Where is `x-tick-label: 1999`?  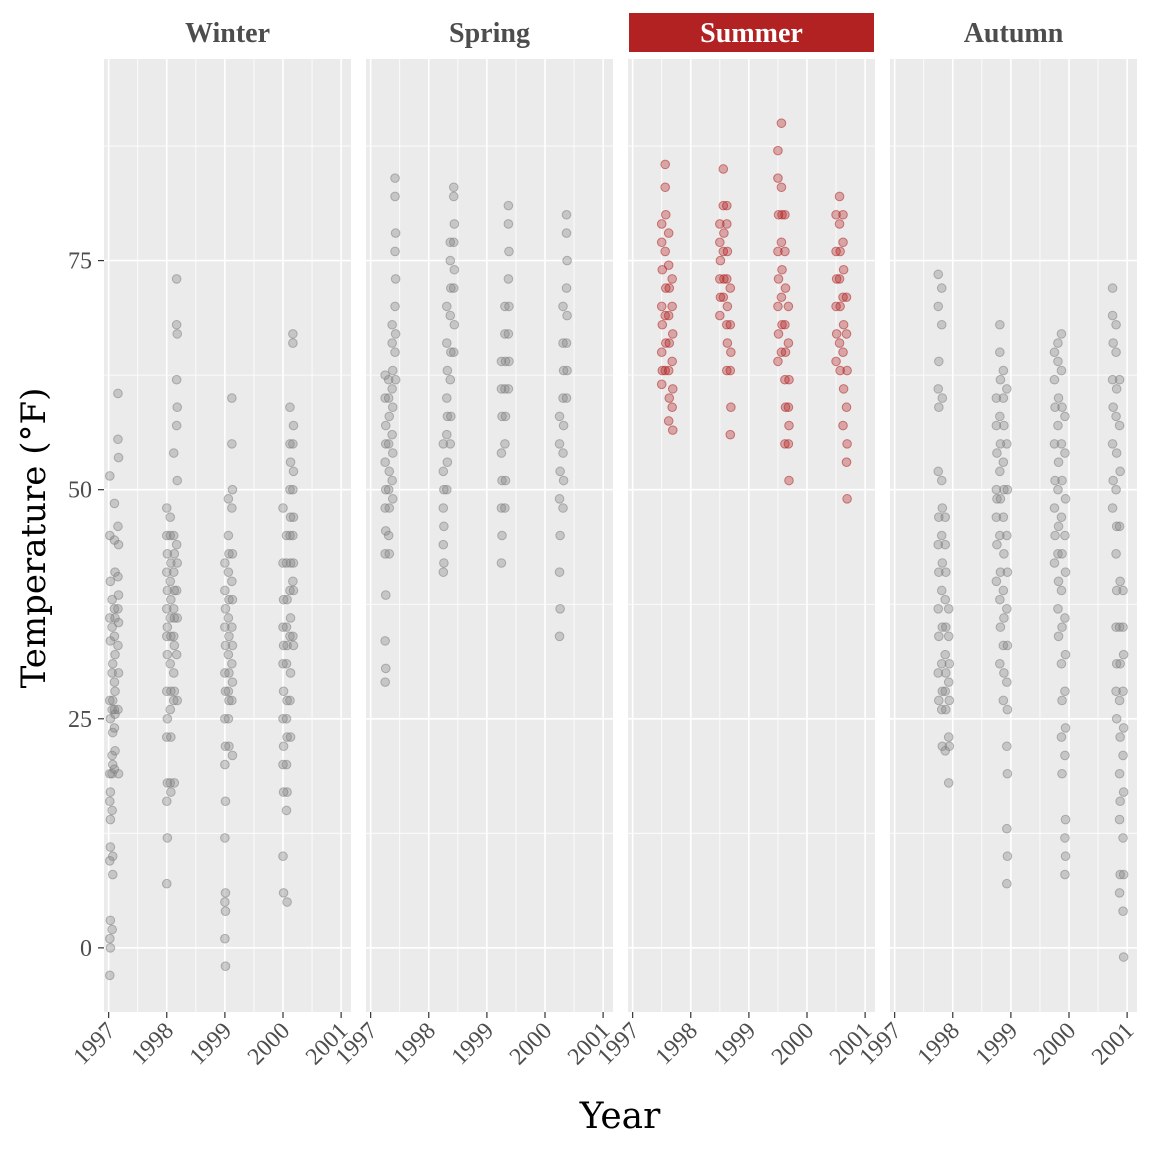 x-tick-label: 1999 is located at coordinates (735, 1044).